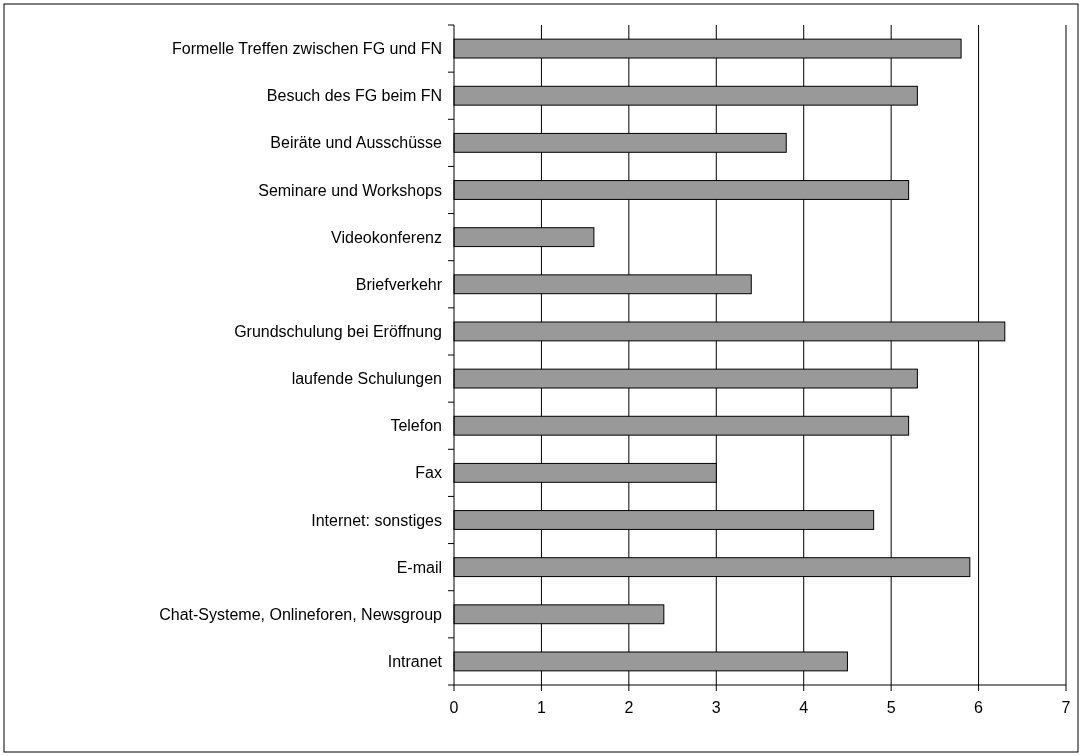 Image resolution: width=1082 pixels, height=756 pixels. Describe the element at coordinates (454, 707) in the screenshot. I see `x-tick-label: 0` at that location.